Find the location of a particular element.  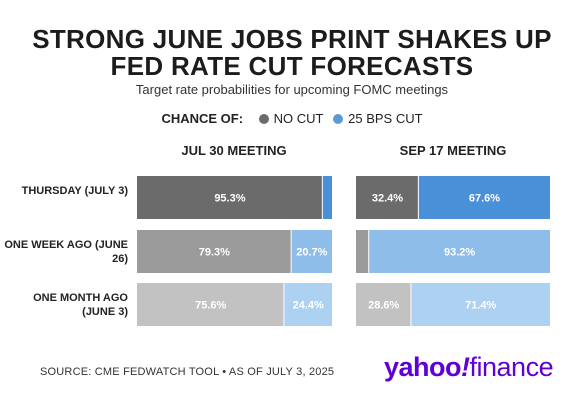

label-jul30-one-month-ago-25bps-cut: 24.4% is located at coordinates (308, 306).